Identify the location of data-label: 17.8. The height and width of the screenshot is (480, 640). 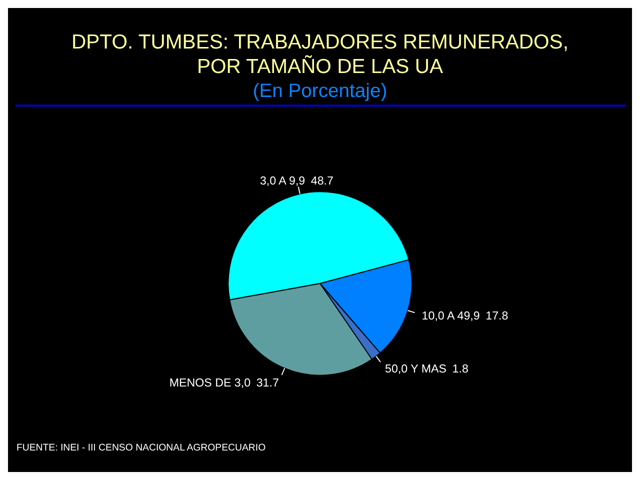
(497, 316).